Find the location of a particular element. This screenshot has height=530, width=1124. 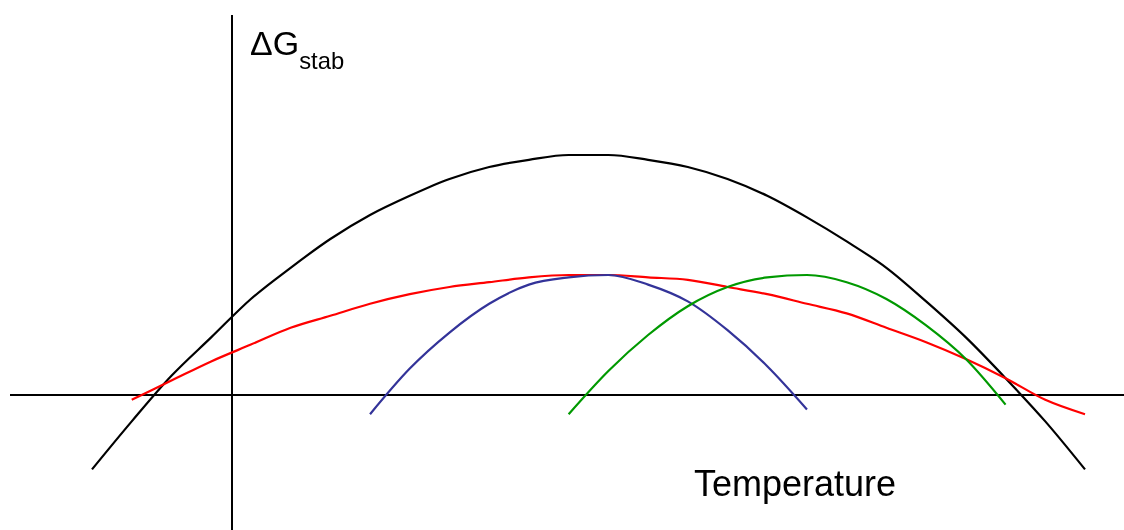

x-axis-title: Temperature is located at coordinates (795, 483).